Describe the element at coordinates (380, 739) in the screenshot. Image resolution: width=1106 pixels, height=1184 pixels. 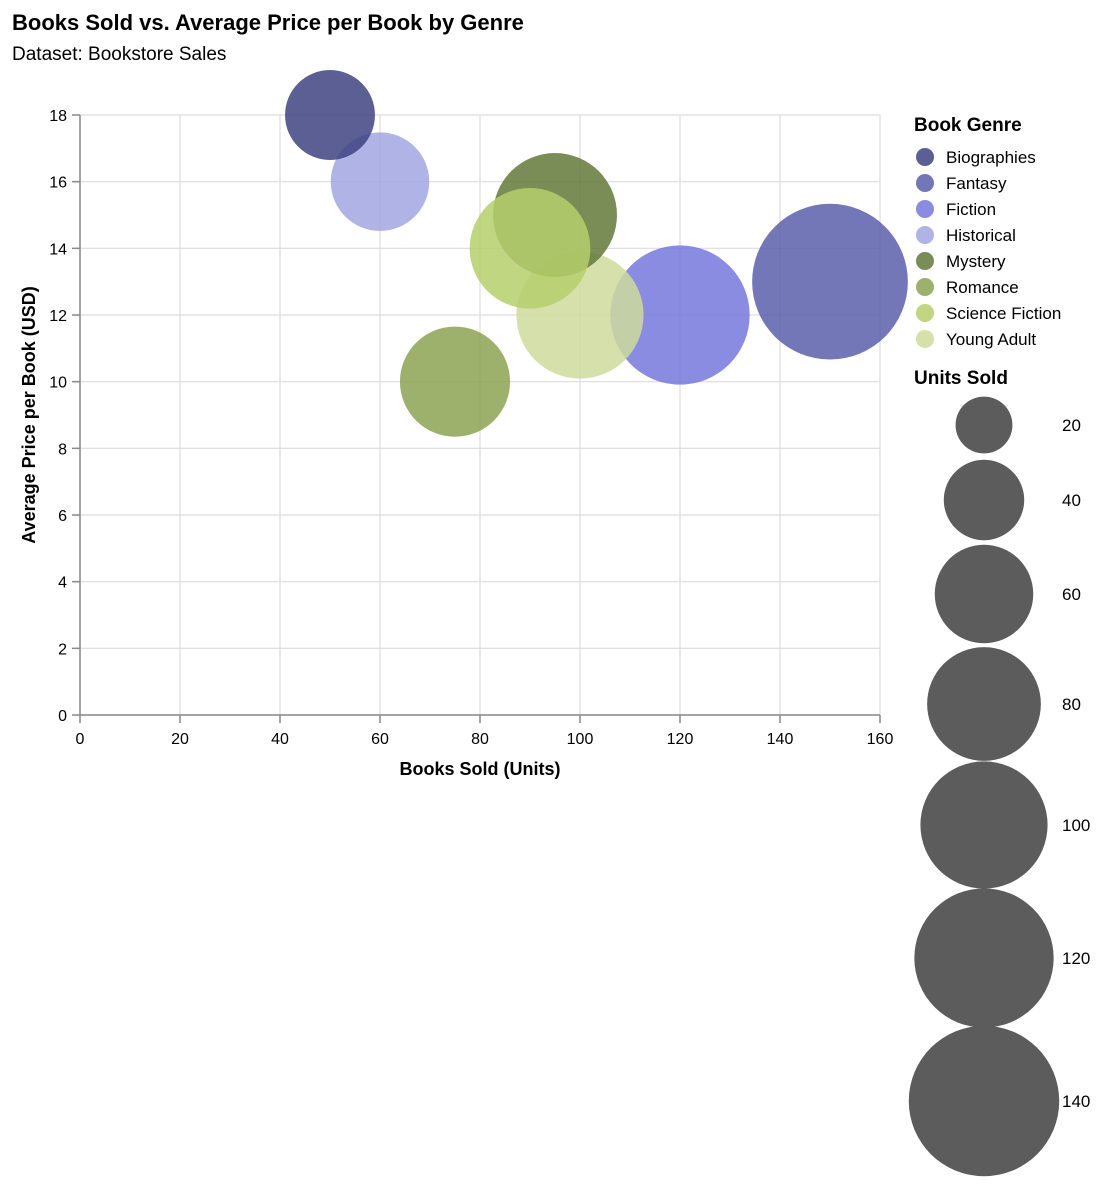
I see `x-tick-label: 60` at that location.